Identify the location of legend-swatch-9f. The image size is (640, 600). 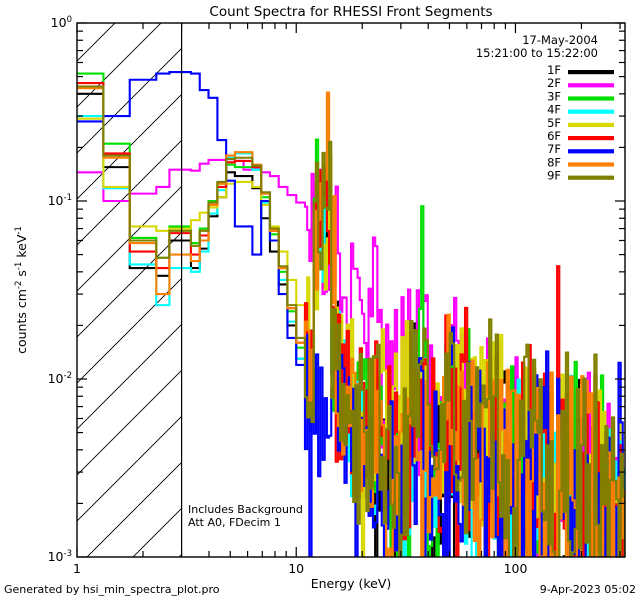
(591, 177).